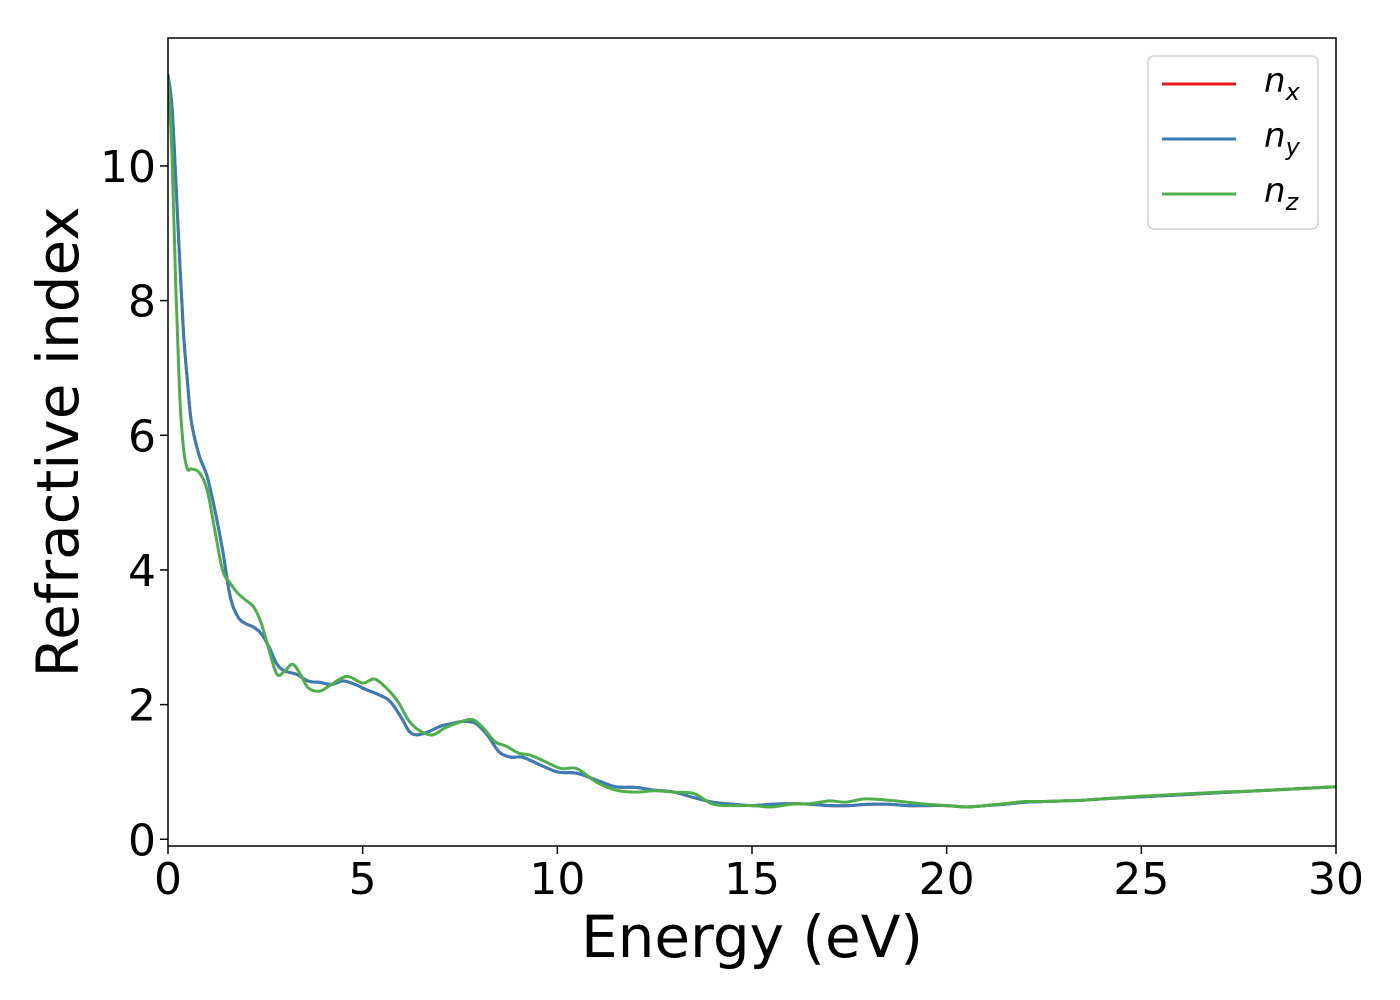 The width and height of the screenshot is (1400, 1000). What do you see at coordinates (1336, 879) in the screenshot?
I see `x-tick-label: 30` at bounding box center [1336, 879].